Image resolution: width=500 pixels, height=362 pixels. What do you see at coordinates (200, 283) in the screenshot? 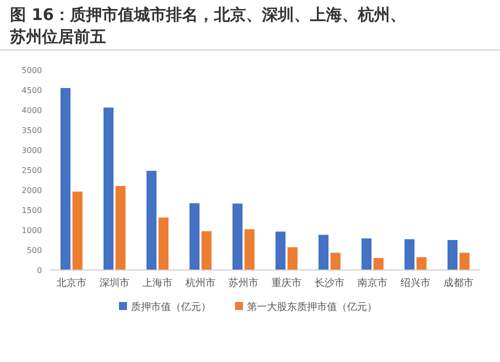
I see `x-tick-label: 杭州市` at bounding box center [200, 283].